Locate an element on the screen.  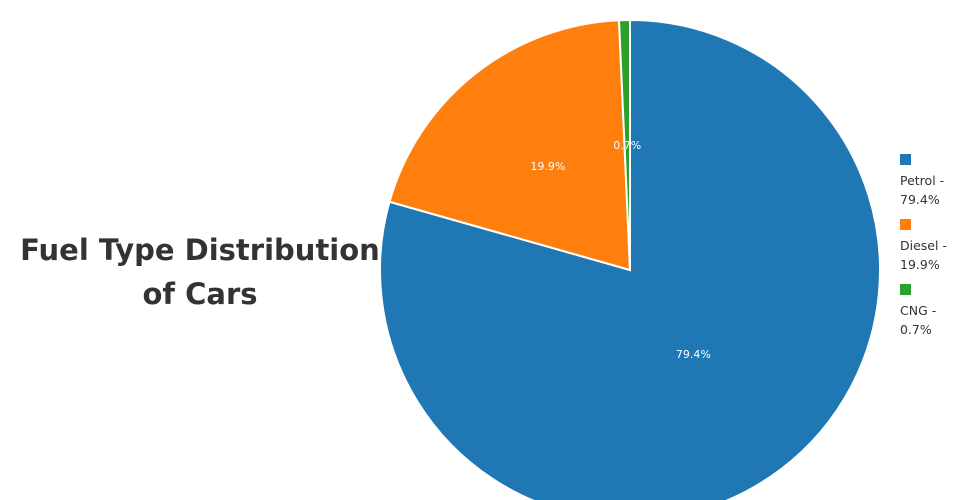
chart-title: Fuel Type Distribution of Cars is located at coordinates (200, 272).